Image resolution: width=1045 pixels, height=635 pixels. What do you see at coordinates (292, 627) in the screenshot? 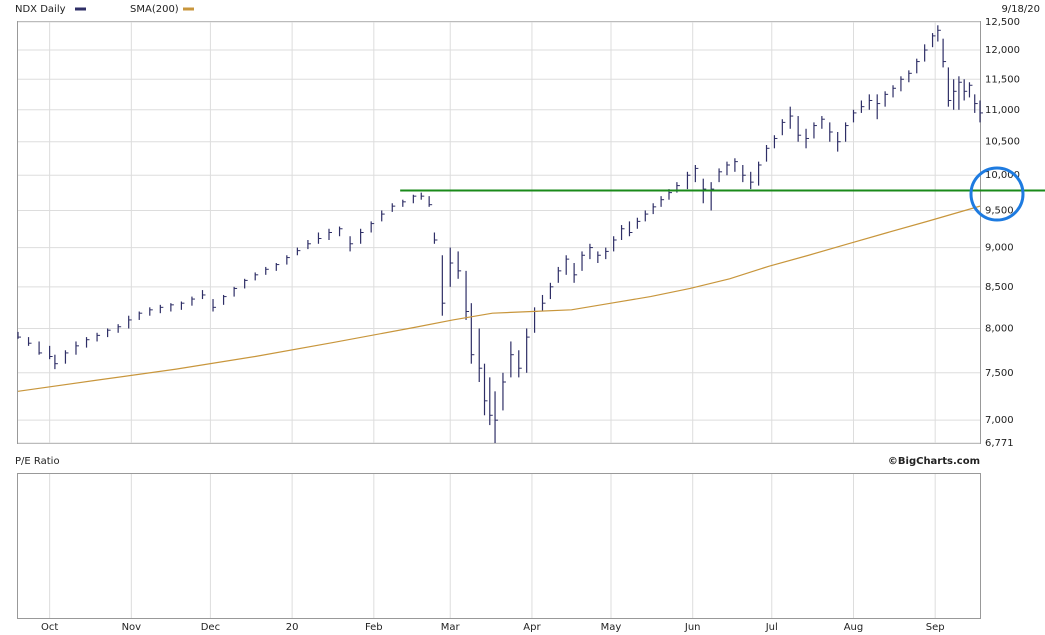
I see `x-tick-label: 20` at bounding box center [292, 627].